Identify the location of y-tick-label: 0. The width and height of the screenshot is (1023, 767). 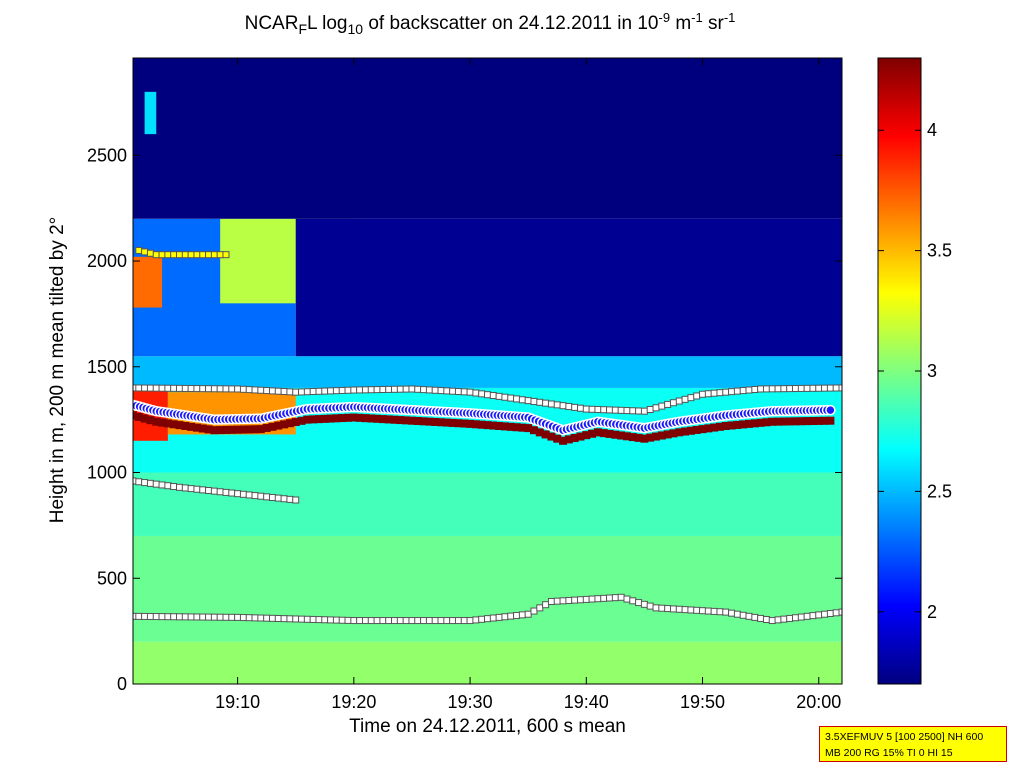
(122, 684).